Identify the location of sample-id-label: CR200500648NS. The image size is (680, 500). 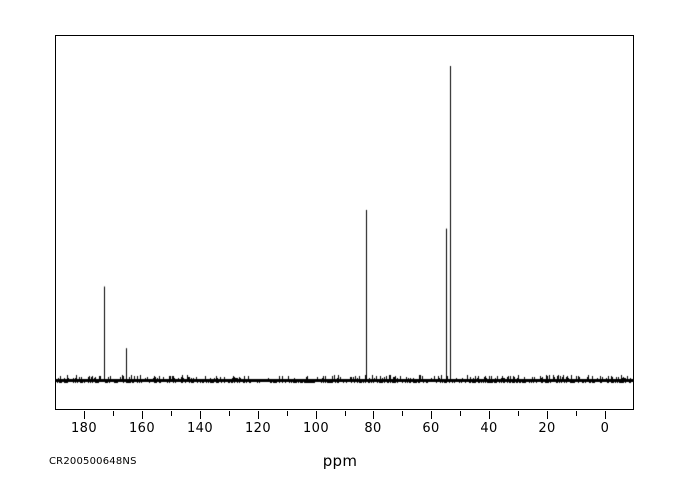
(93, 461).